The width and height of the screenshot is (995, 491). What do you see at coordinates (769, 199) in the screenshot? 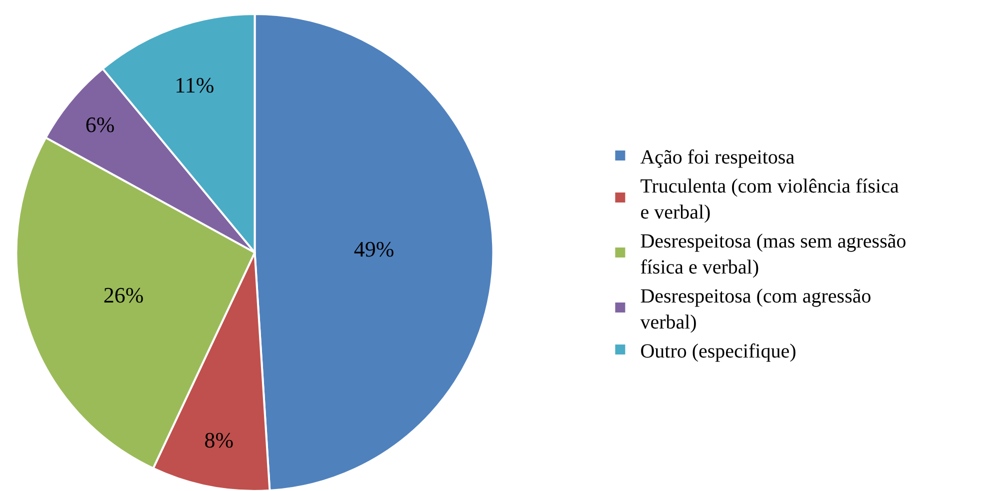
I see `legend-label: Truculenta (com violência física e verbal)` at bounding box center [769, 199].